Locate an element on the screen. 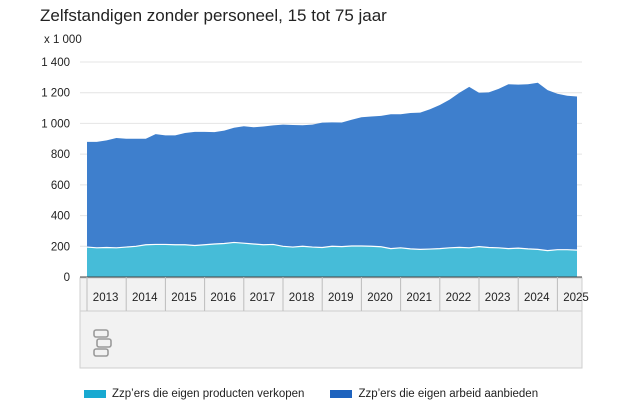  y-tick-label: 1 000 is located at coordinates (55, 124).